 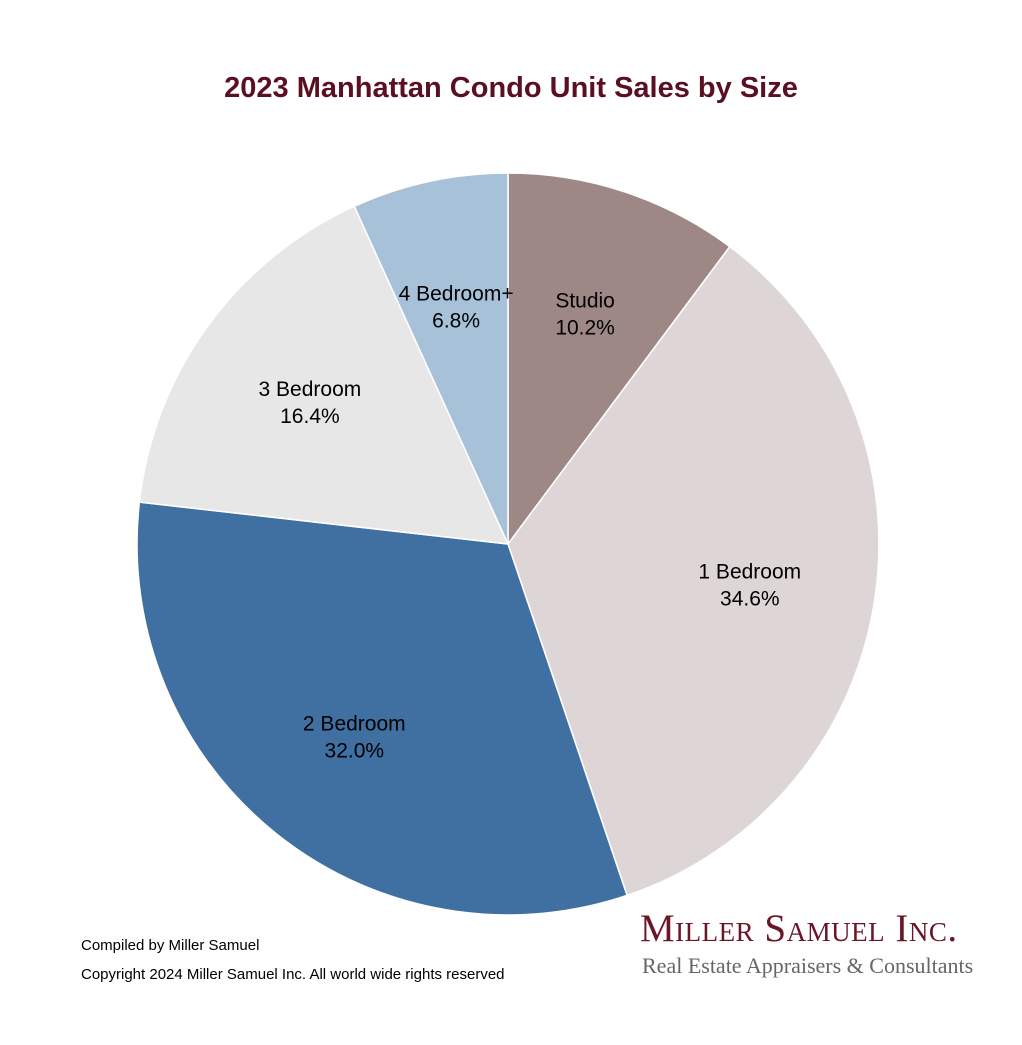 What do you see at coordinates (749, 585) in the screenshot?
I see `pie-label-1-bedroom: 1 Bedroom 34.6%` at bounding box center [749, 585].